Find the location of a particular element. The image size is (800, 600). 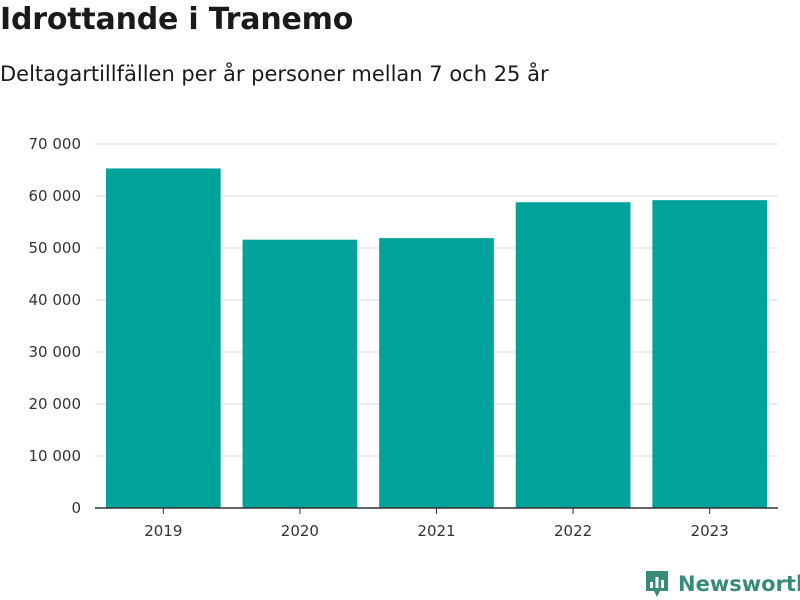

y-tick-label: 40 000 is located at coordinates (55, 300).